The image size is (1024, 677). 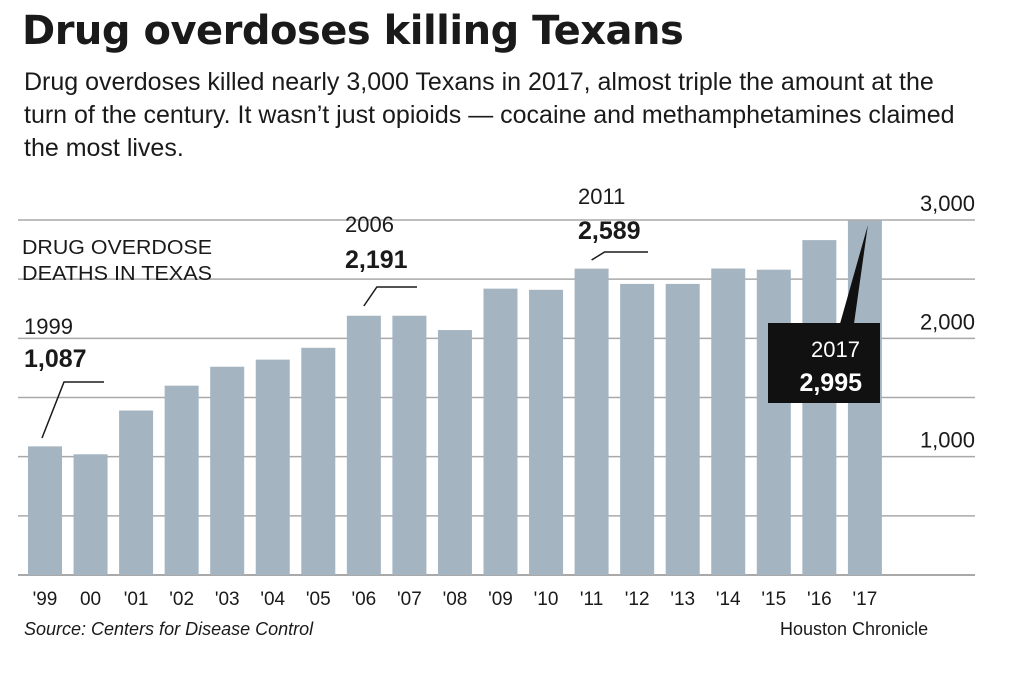 I want to click on annotation-year: 1999, so click(x=48, y=326).